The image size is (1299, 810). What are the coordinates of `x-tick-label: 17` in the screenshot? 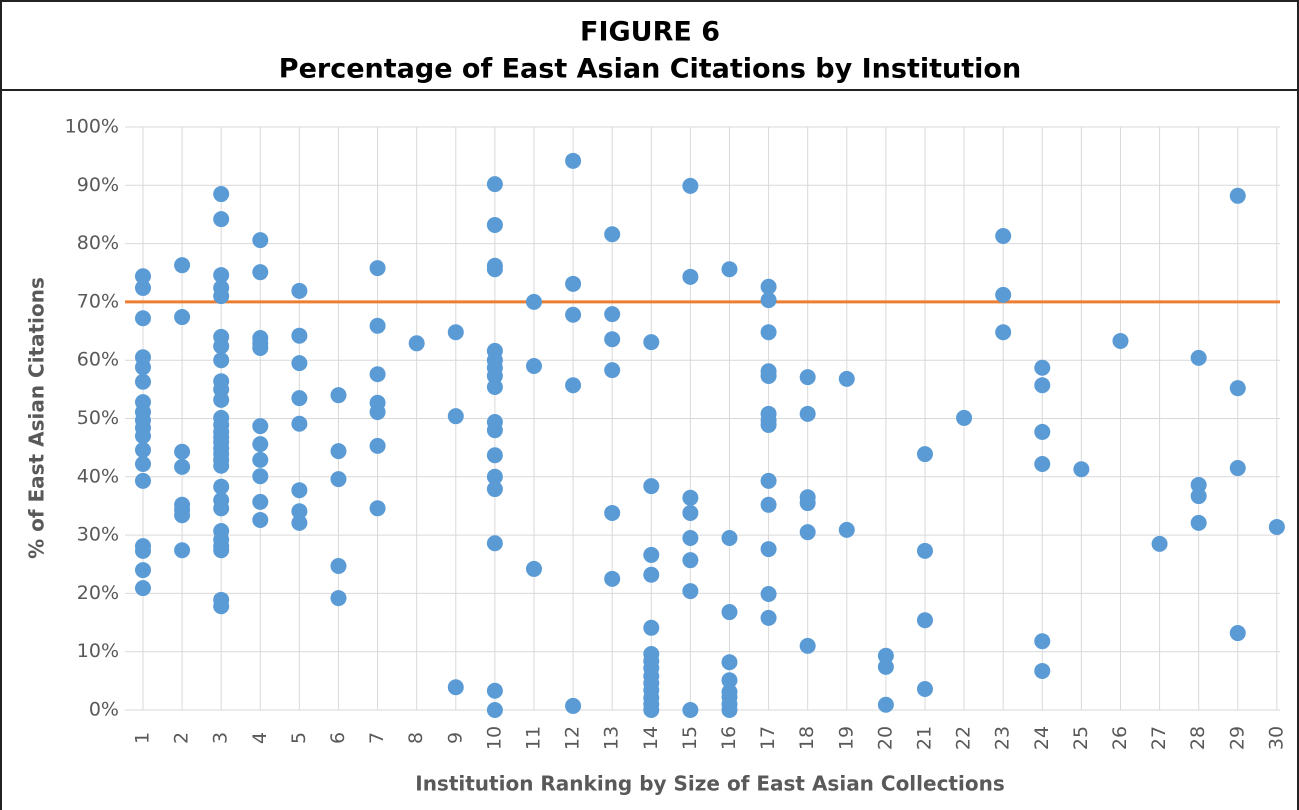 It's located at (768, 738).